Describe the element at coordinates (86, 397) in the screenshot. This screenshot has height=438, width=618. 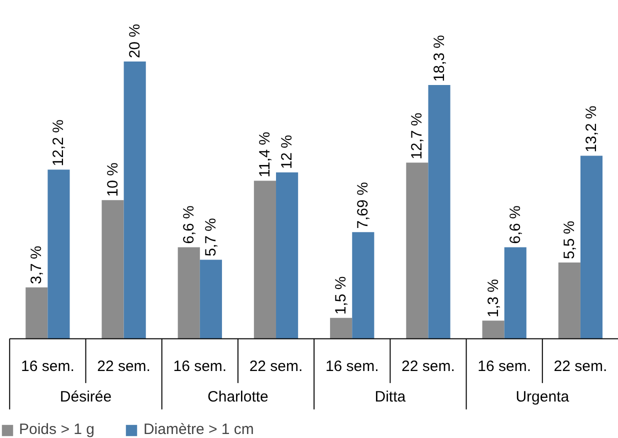
I see `text: Désirée` at that location.